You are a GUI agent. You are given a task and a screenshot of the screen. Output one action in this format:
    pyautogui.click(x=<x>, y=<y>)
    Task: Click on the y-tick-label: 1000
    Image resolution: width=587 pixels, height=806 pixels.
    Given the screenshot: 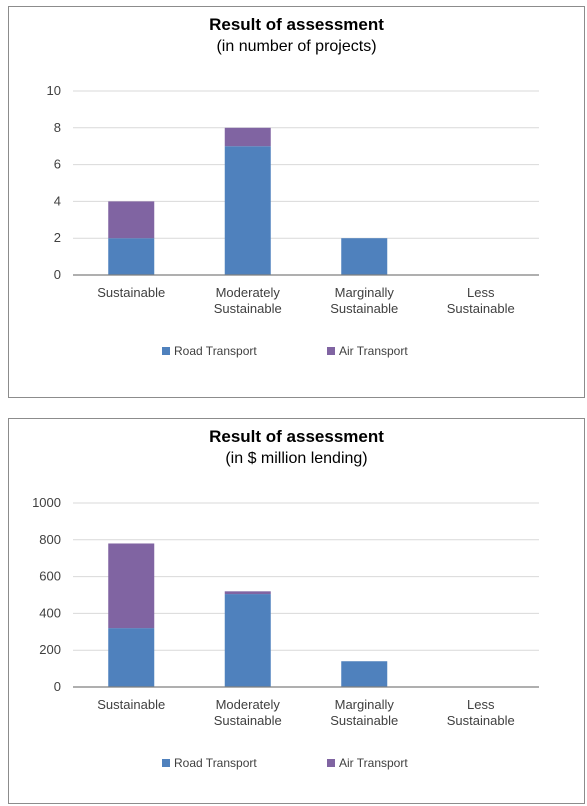 What is the action you would take?
    pyautogui.click(x=46, y=502)
    